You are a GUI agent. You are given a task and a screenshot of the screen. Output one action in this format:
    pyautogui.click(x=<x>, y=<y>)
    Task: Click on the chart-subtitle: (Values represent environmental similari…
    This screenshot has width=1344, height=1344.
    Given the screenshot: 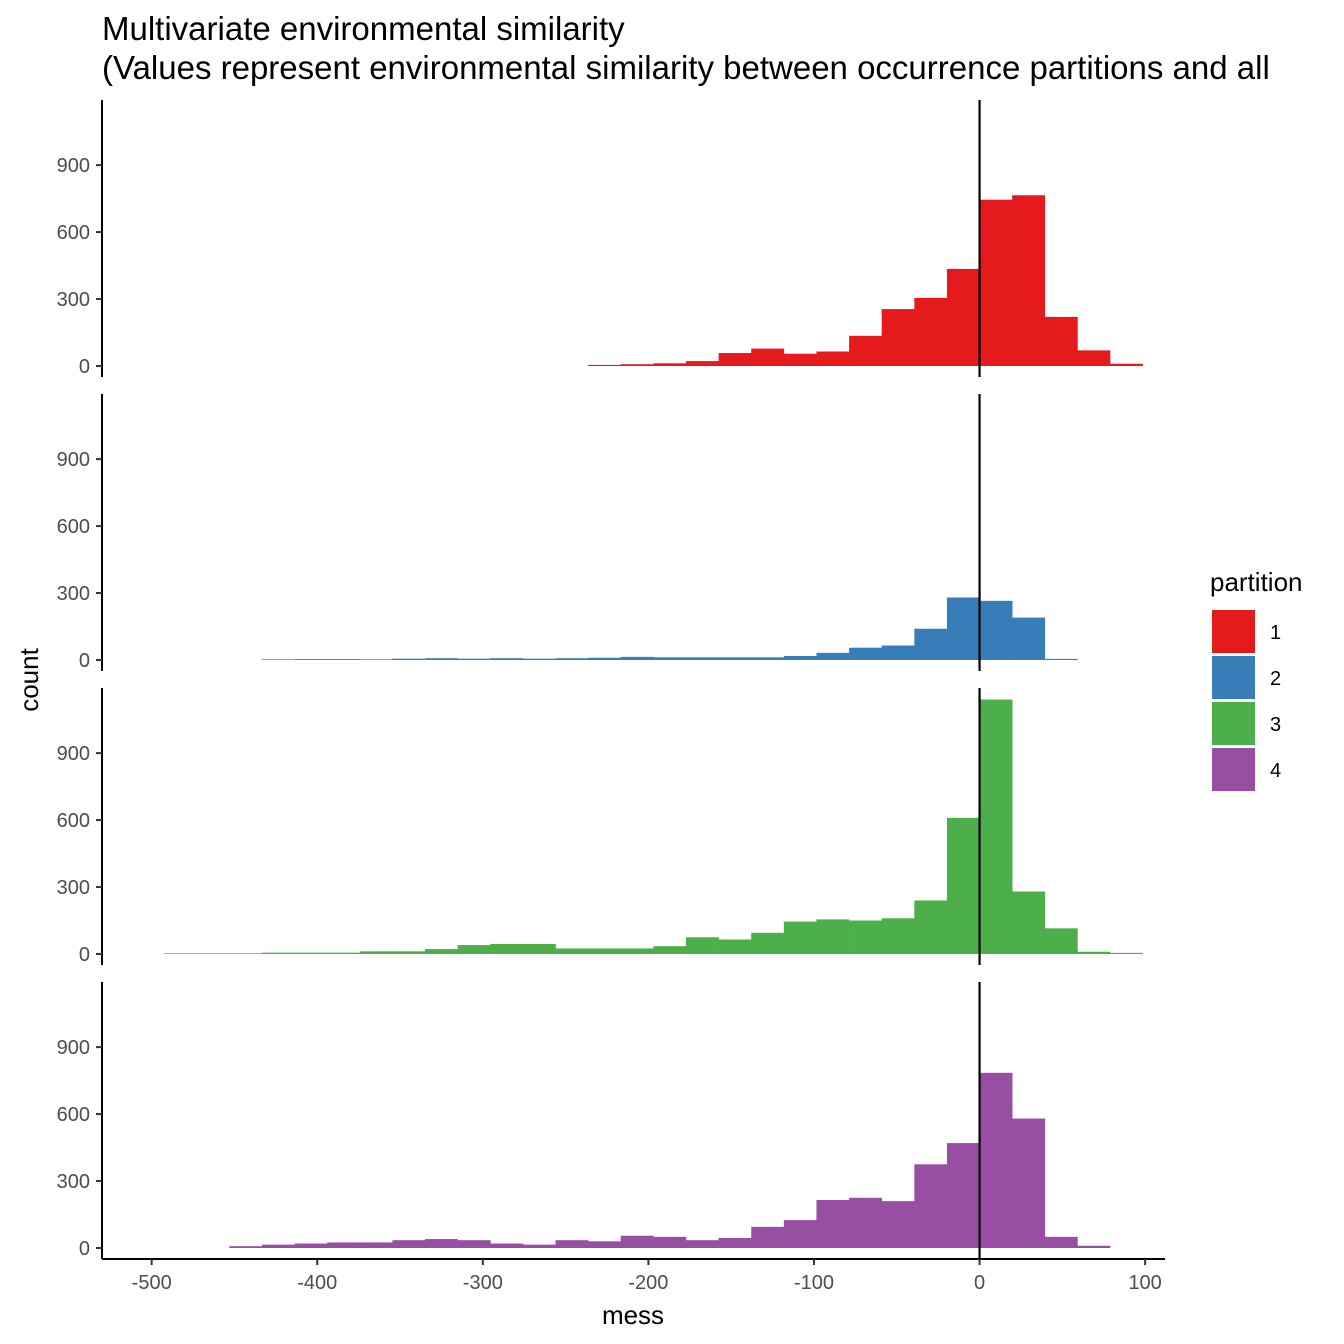 What is the action you would take?
    pyautogui.click(x=686, y=67)
    